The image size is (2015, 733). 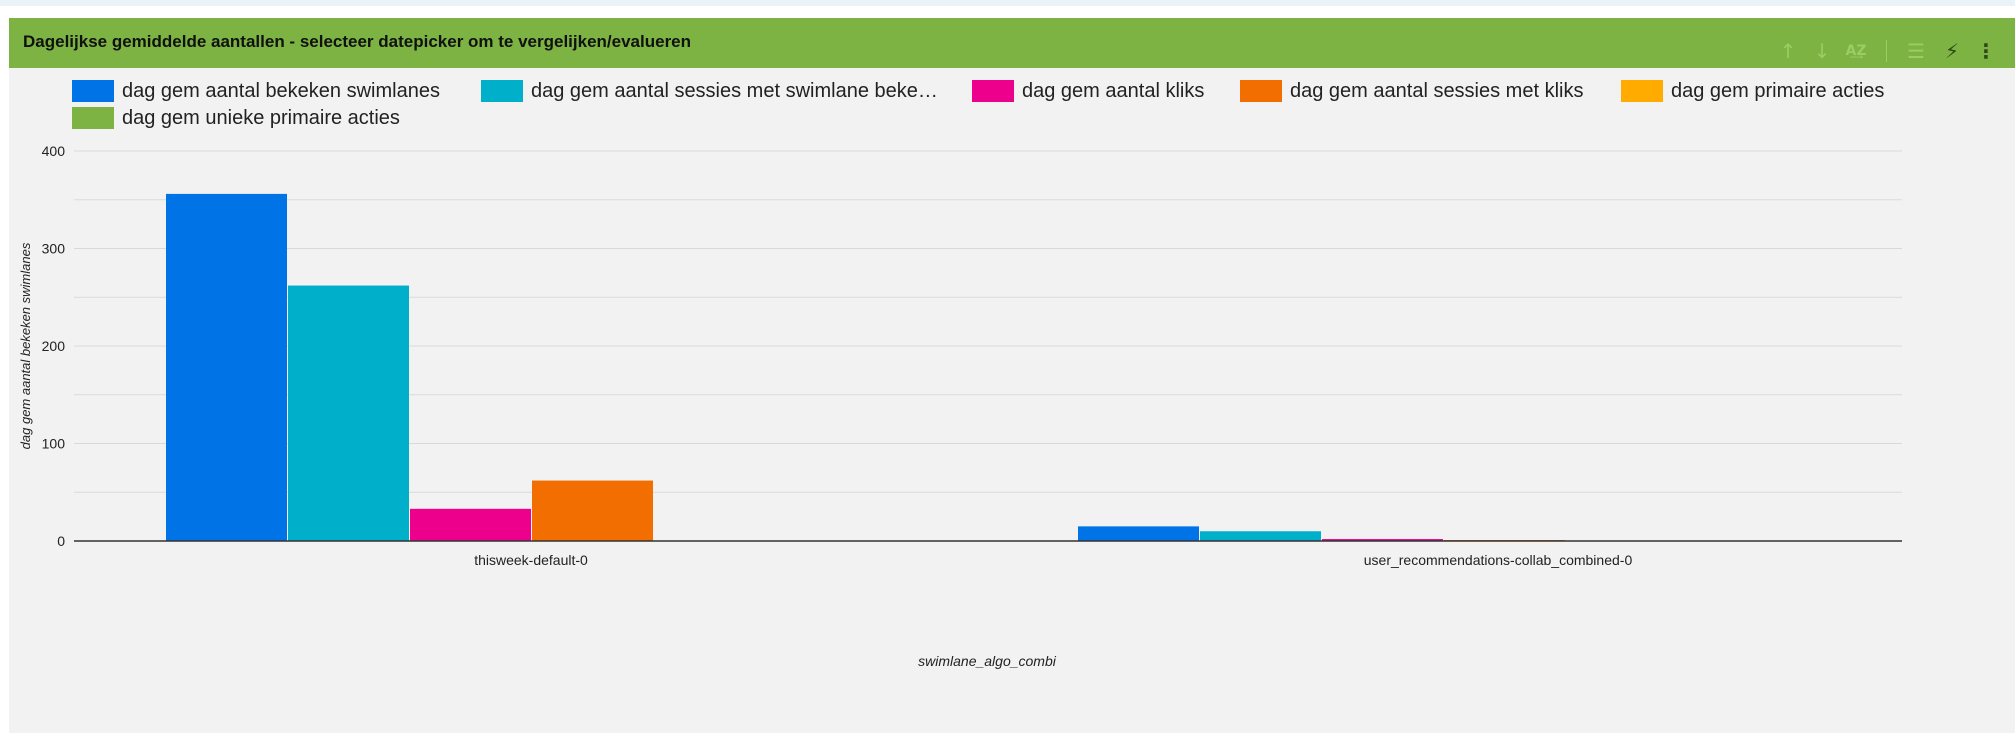 I want to click on legend-item: dag gem aantal sessies met kliks, so click(x=1411, y=91).